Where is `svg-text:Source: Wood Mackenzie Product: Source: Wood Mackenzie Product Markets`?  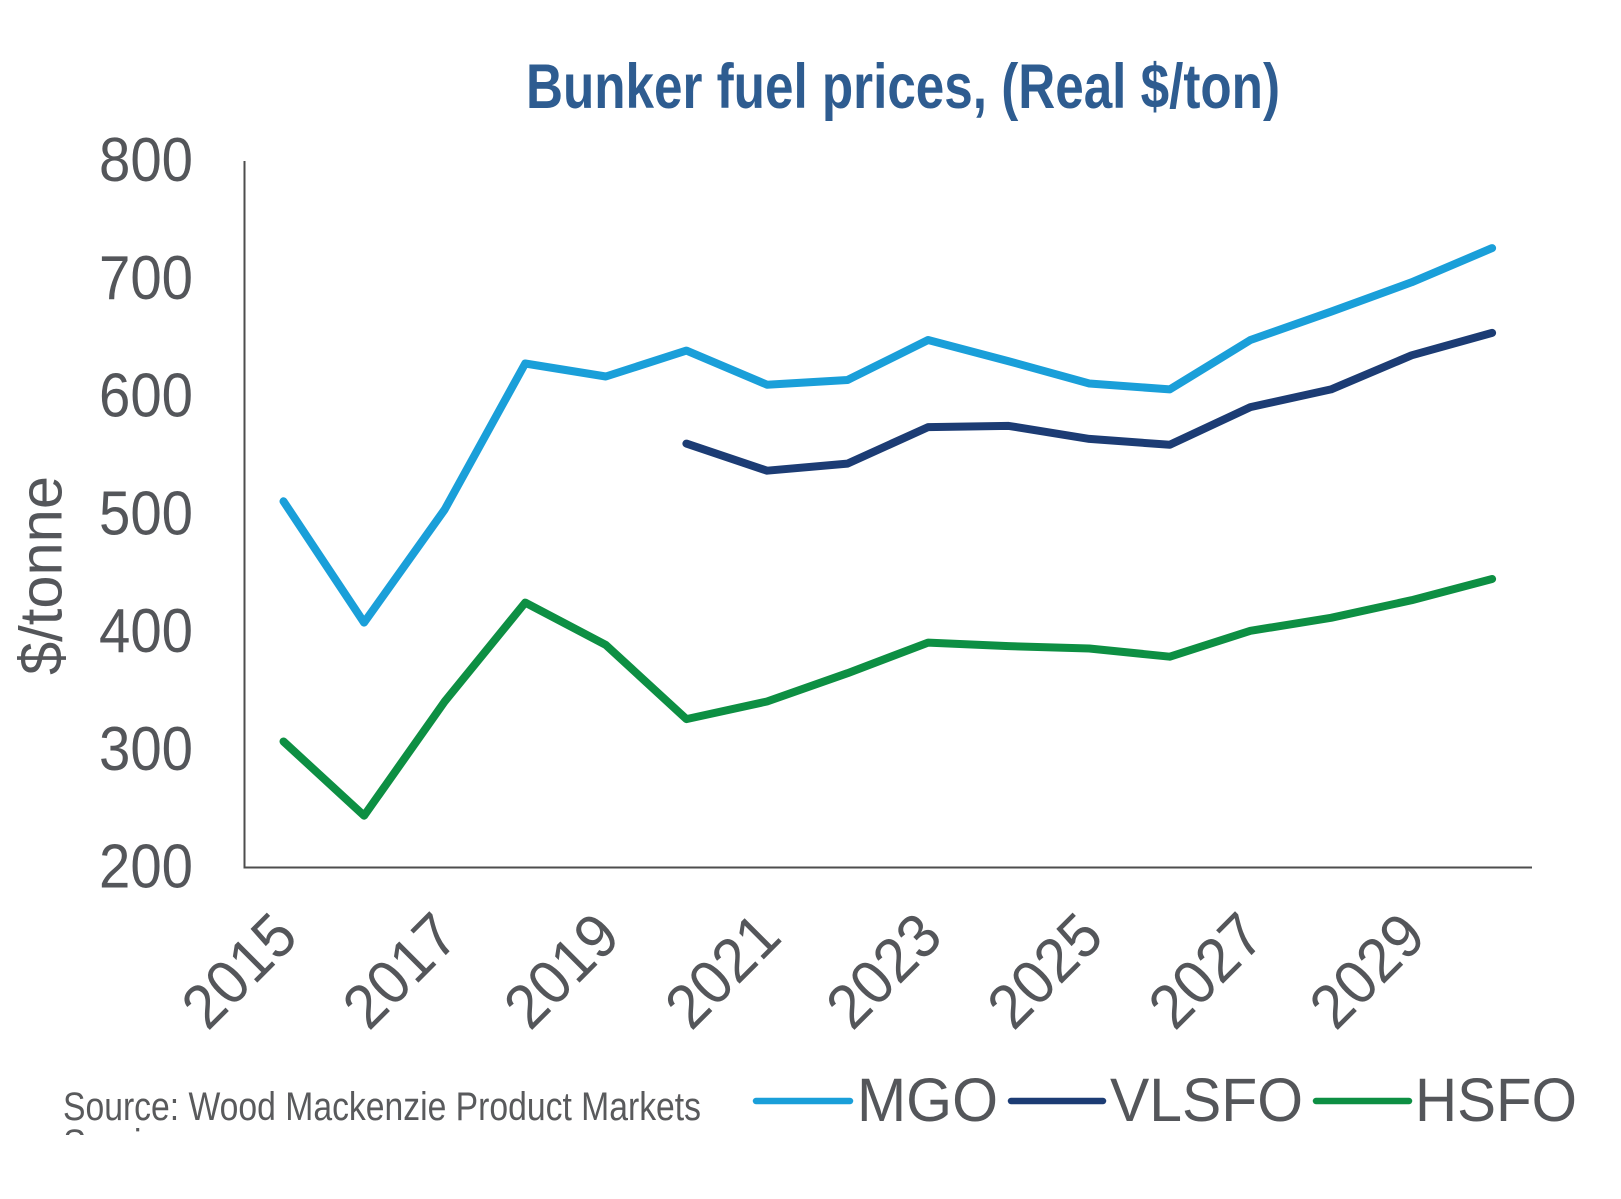 svg-text:Source: Wood Mackenzie Product: Source: Wood Mackenzie Product Markets is located at coordinates (382, 1107).